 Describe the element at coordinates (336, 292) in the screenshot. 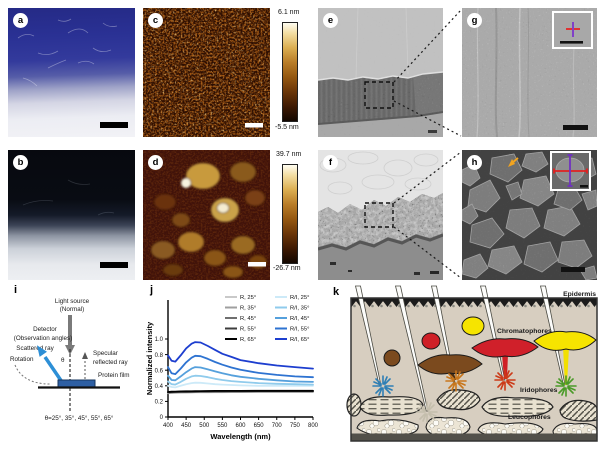

I see `panel-label-k: k` at that location.